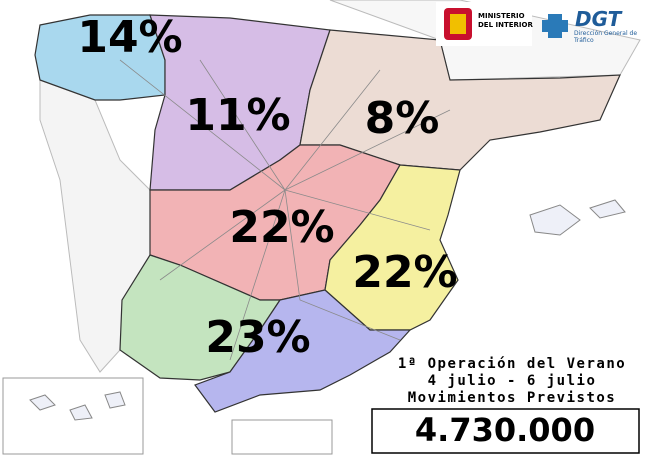 The height and width of the screenshot is (458, 649). Describe the element at coordinates (512, 381) in the screenshot. I see `info-line: 4 julio - 6 julio` at that location.